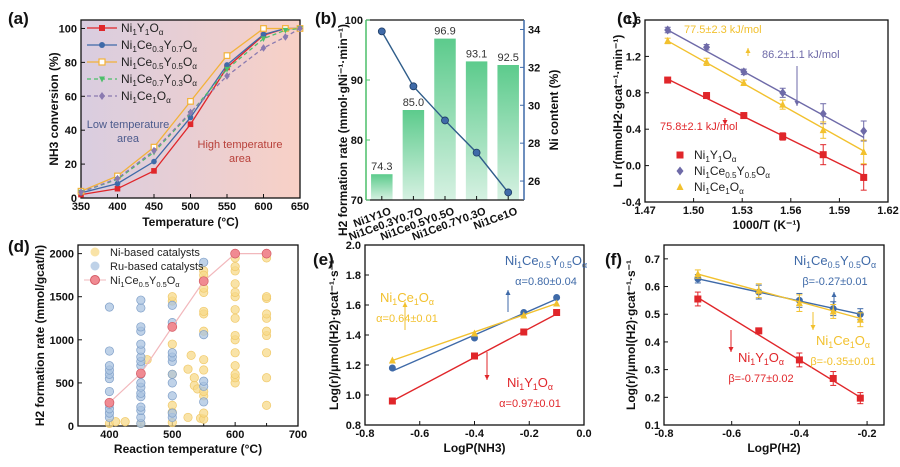  What do you see at coordinates (508, 132) in the screenshot?
I see `bar` at bounding box center [508, 132].